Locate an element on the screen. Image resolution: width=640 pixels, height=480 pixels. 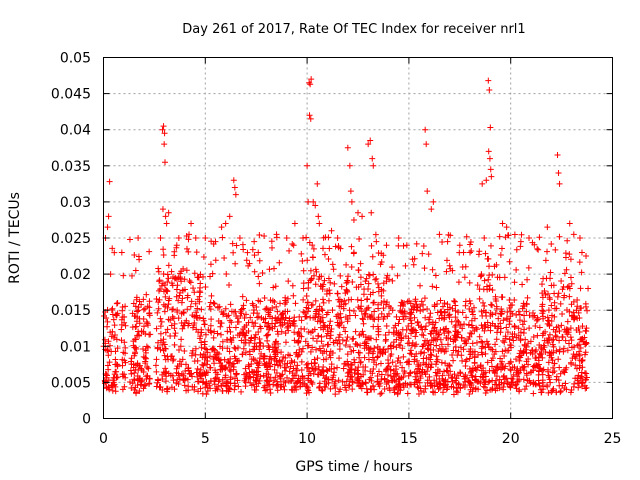
x-axis-label: GPS time / hours is located at coordinates (353, 467).